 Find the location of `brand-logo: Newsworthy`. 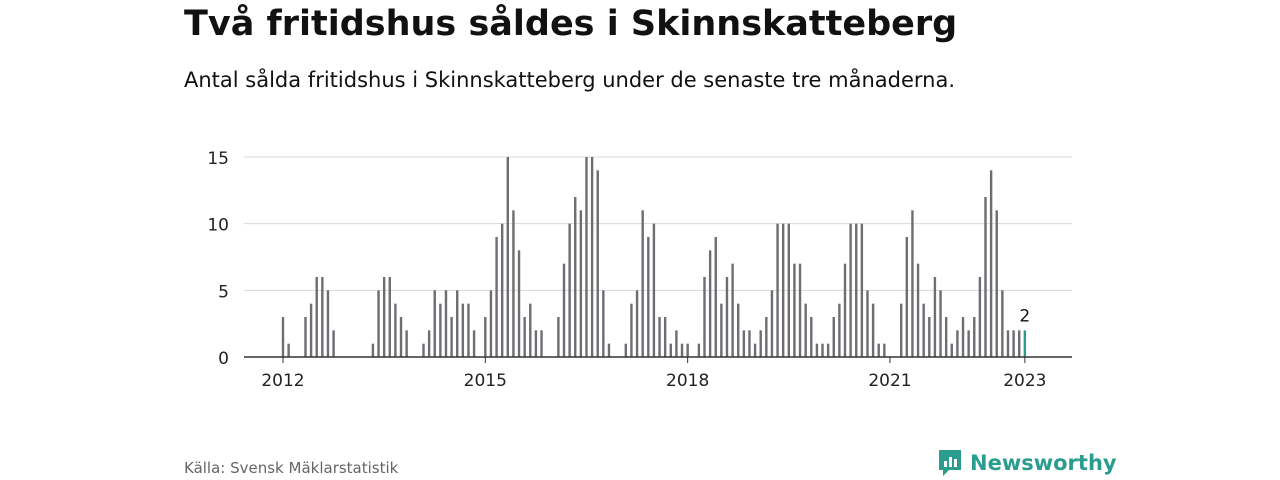

brand-logo: Newsworthy is located at coordinates (1027, 463).